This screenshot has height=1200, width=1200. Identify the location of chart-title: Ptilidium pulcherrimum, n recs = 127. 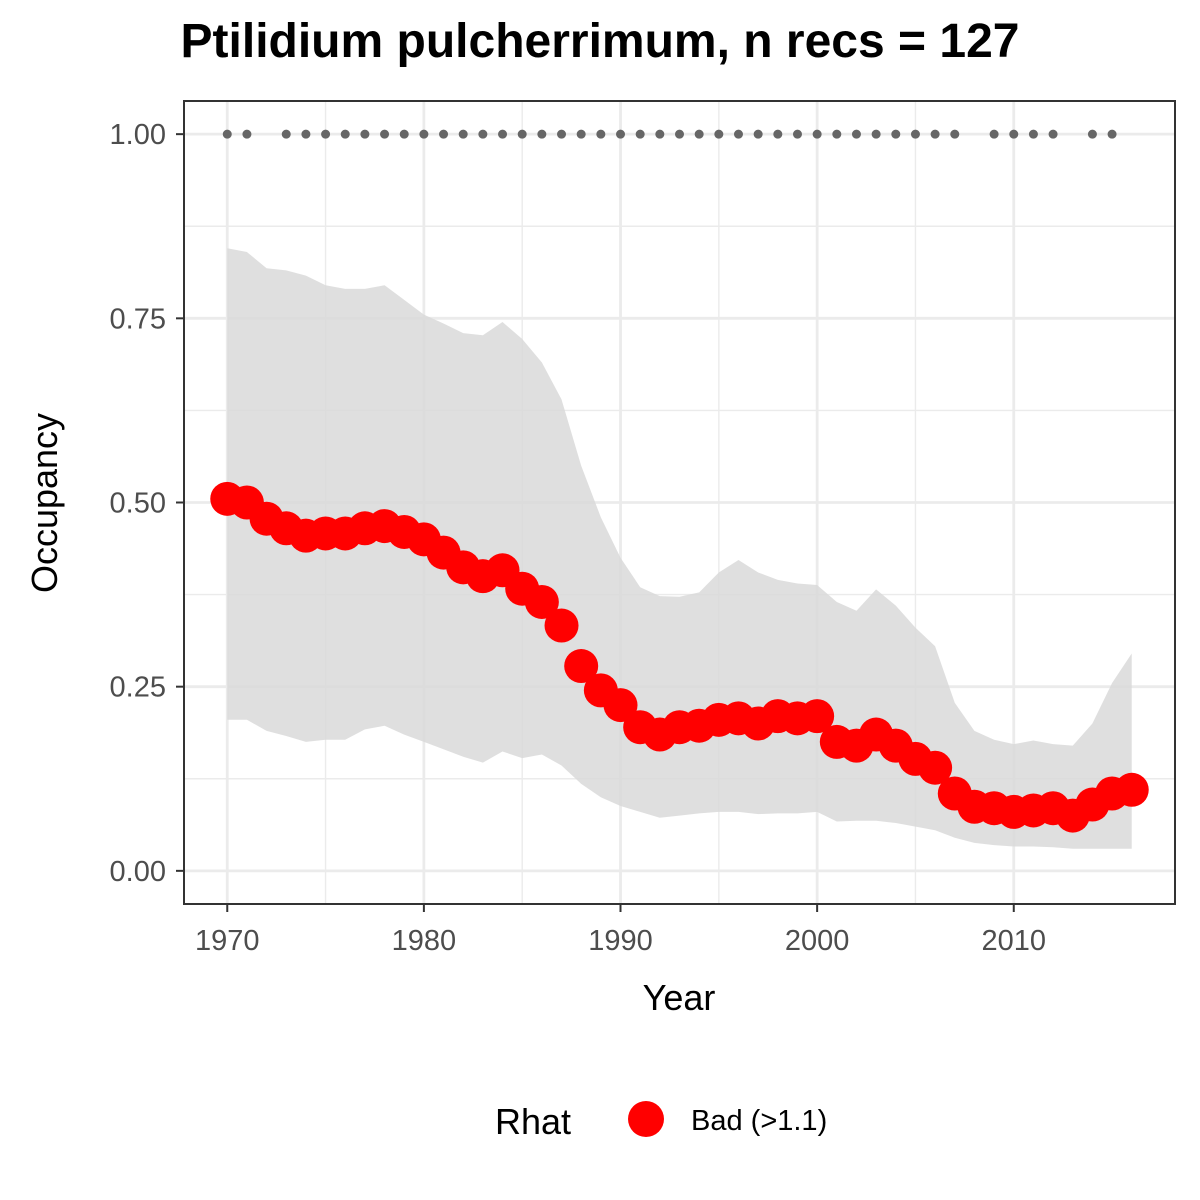
(600, 41).